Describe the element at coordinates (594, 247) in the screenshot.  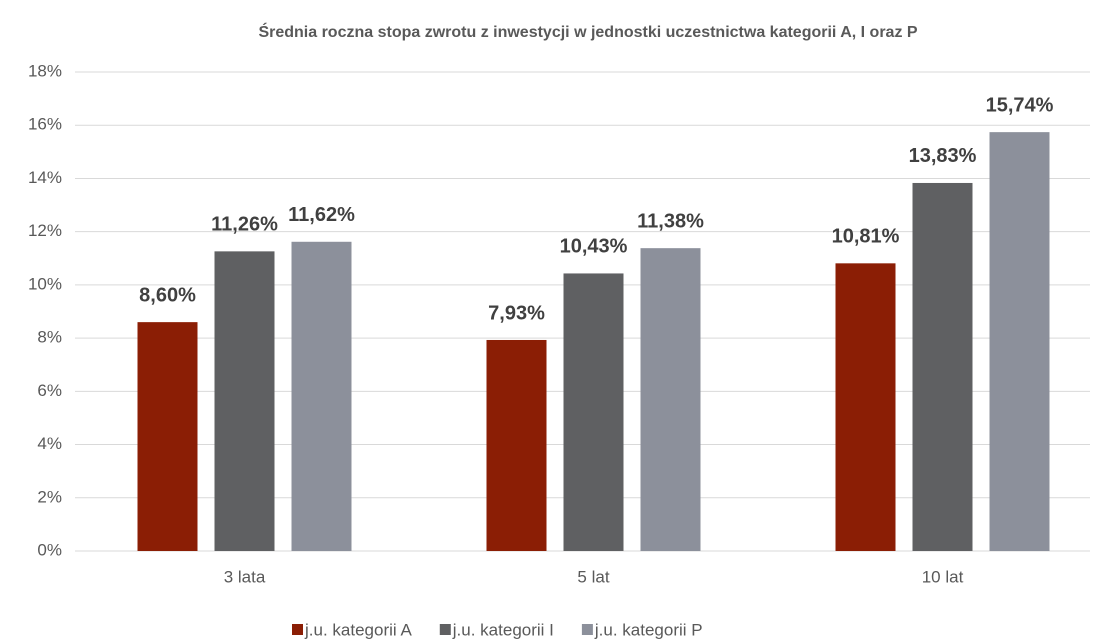
I see `value-label: 10,43%` at that location.